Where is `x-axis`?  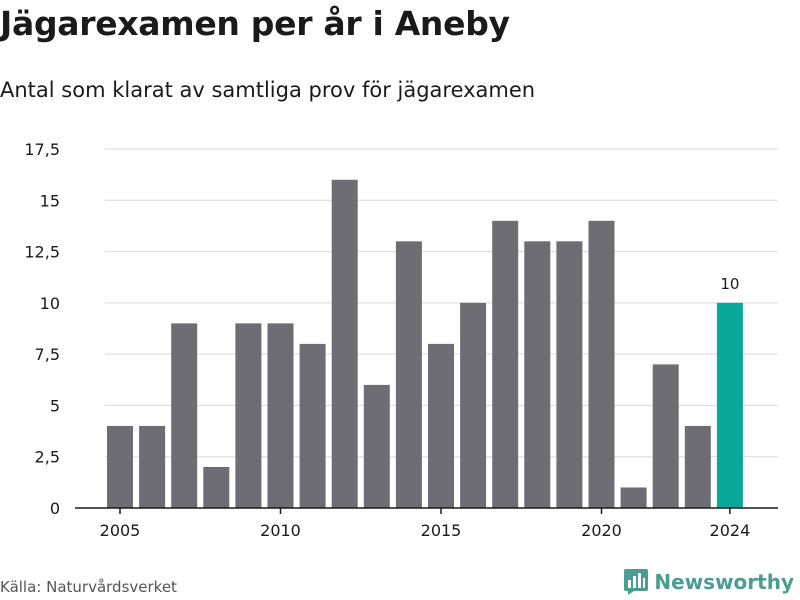 x-axis is located at coordinates (426, 510).